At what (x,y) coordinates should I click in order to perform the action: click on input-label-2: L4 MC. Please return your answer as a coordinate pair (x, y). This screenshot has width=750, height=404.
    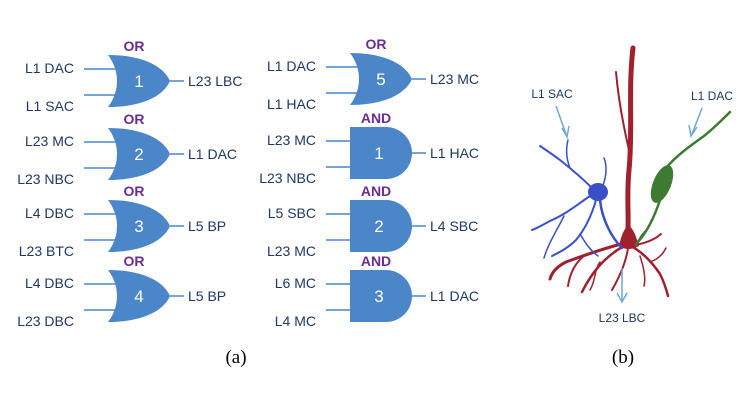
    Looking at the image, I should click on (295, 321).